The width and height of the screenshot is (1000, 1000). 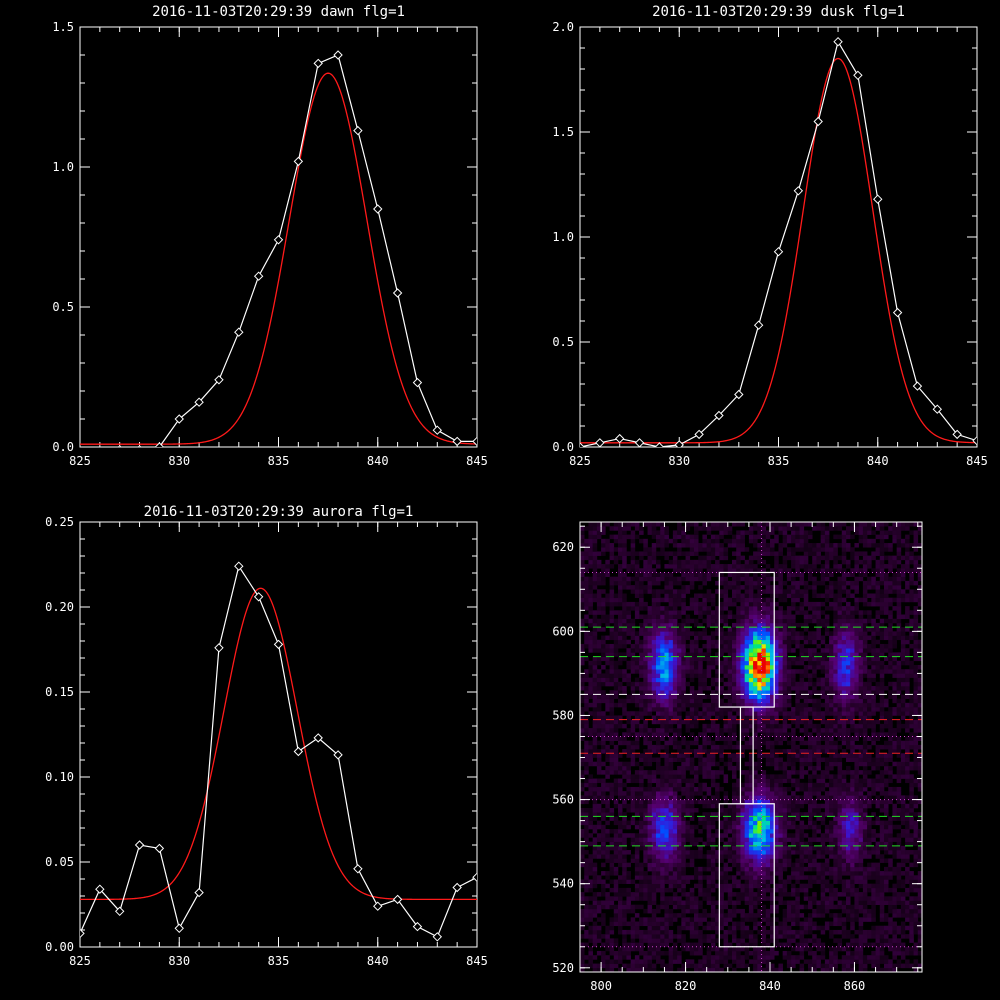 I want to click on x-tick-label: 835, so click(x=779, y=461).